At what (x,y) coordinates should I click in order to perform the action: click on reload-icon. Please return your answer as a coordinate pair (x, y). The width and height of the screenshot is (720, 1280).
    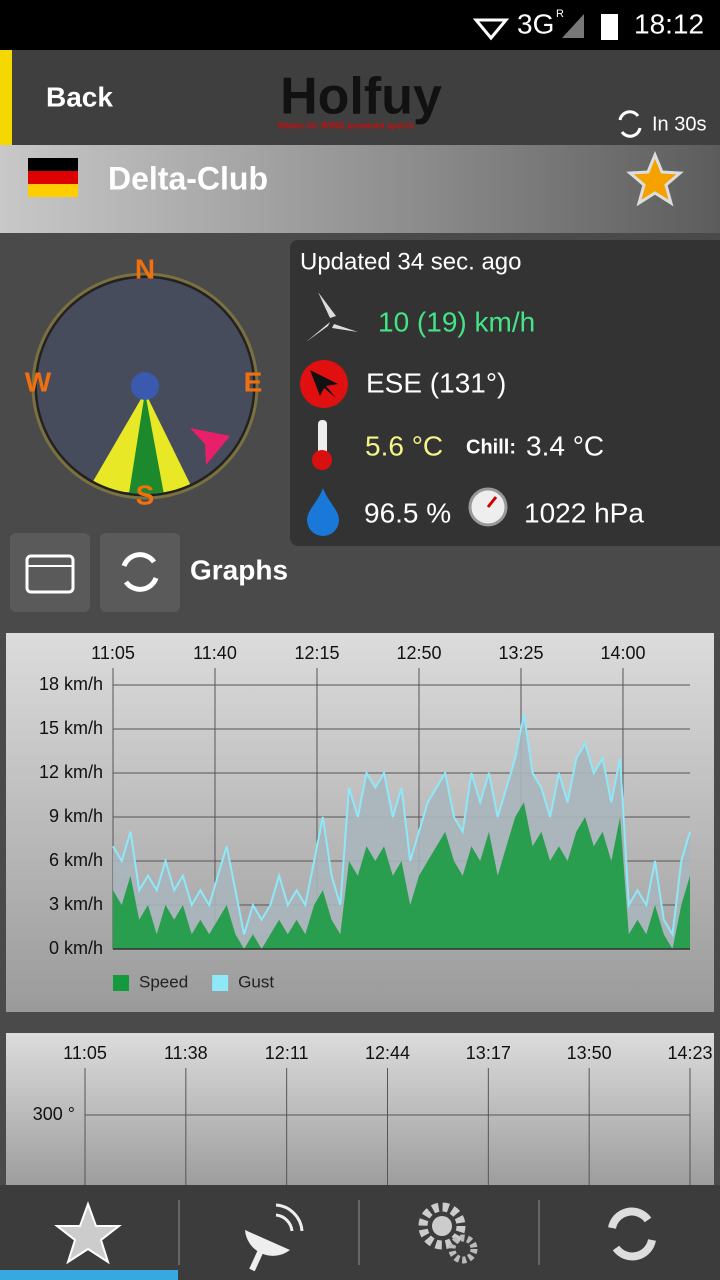
    Looking at the image, I should click on (140, 572).